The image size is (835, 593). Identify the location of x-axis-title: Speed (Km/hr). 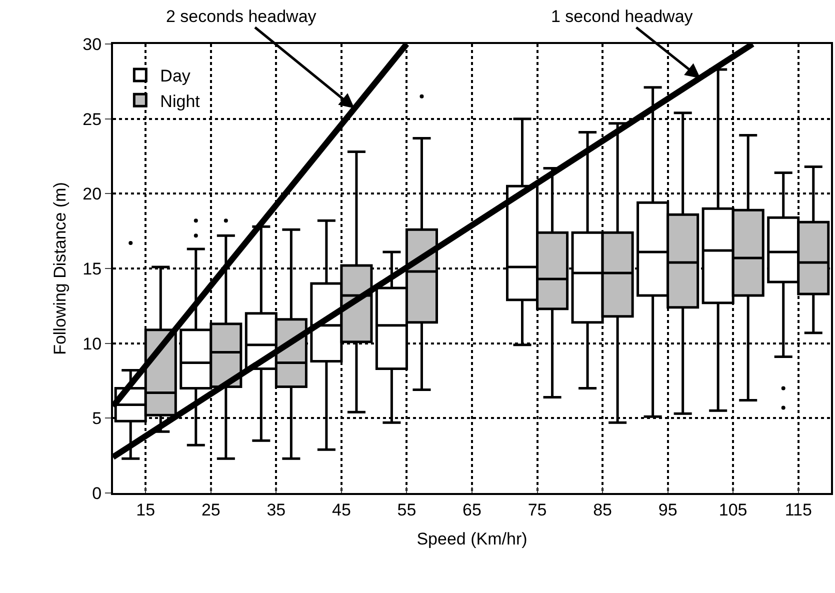
(472, 538).